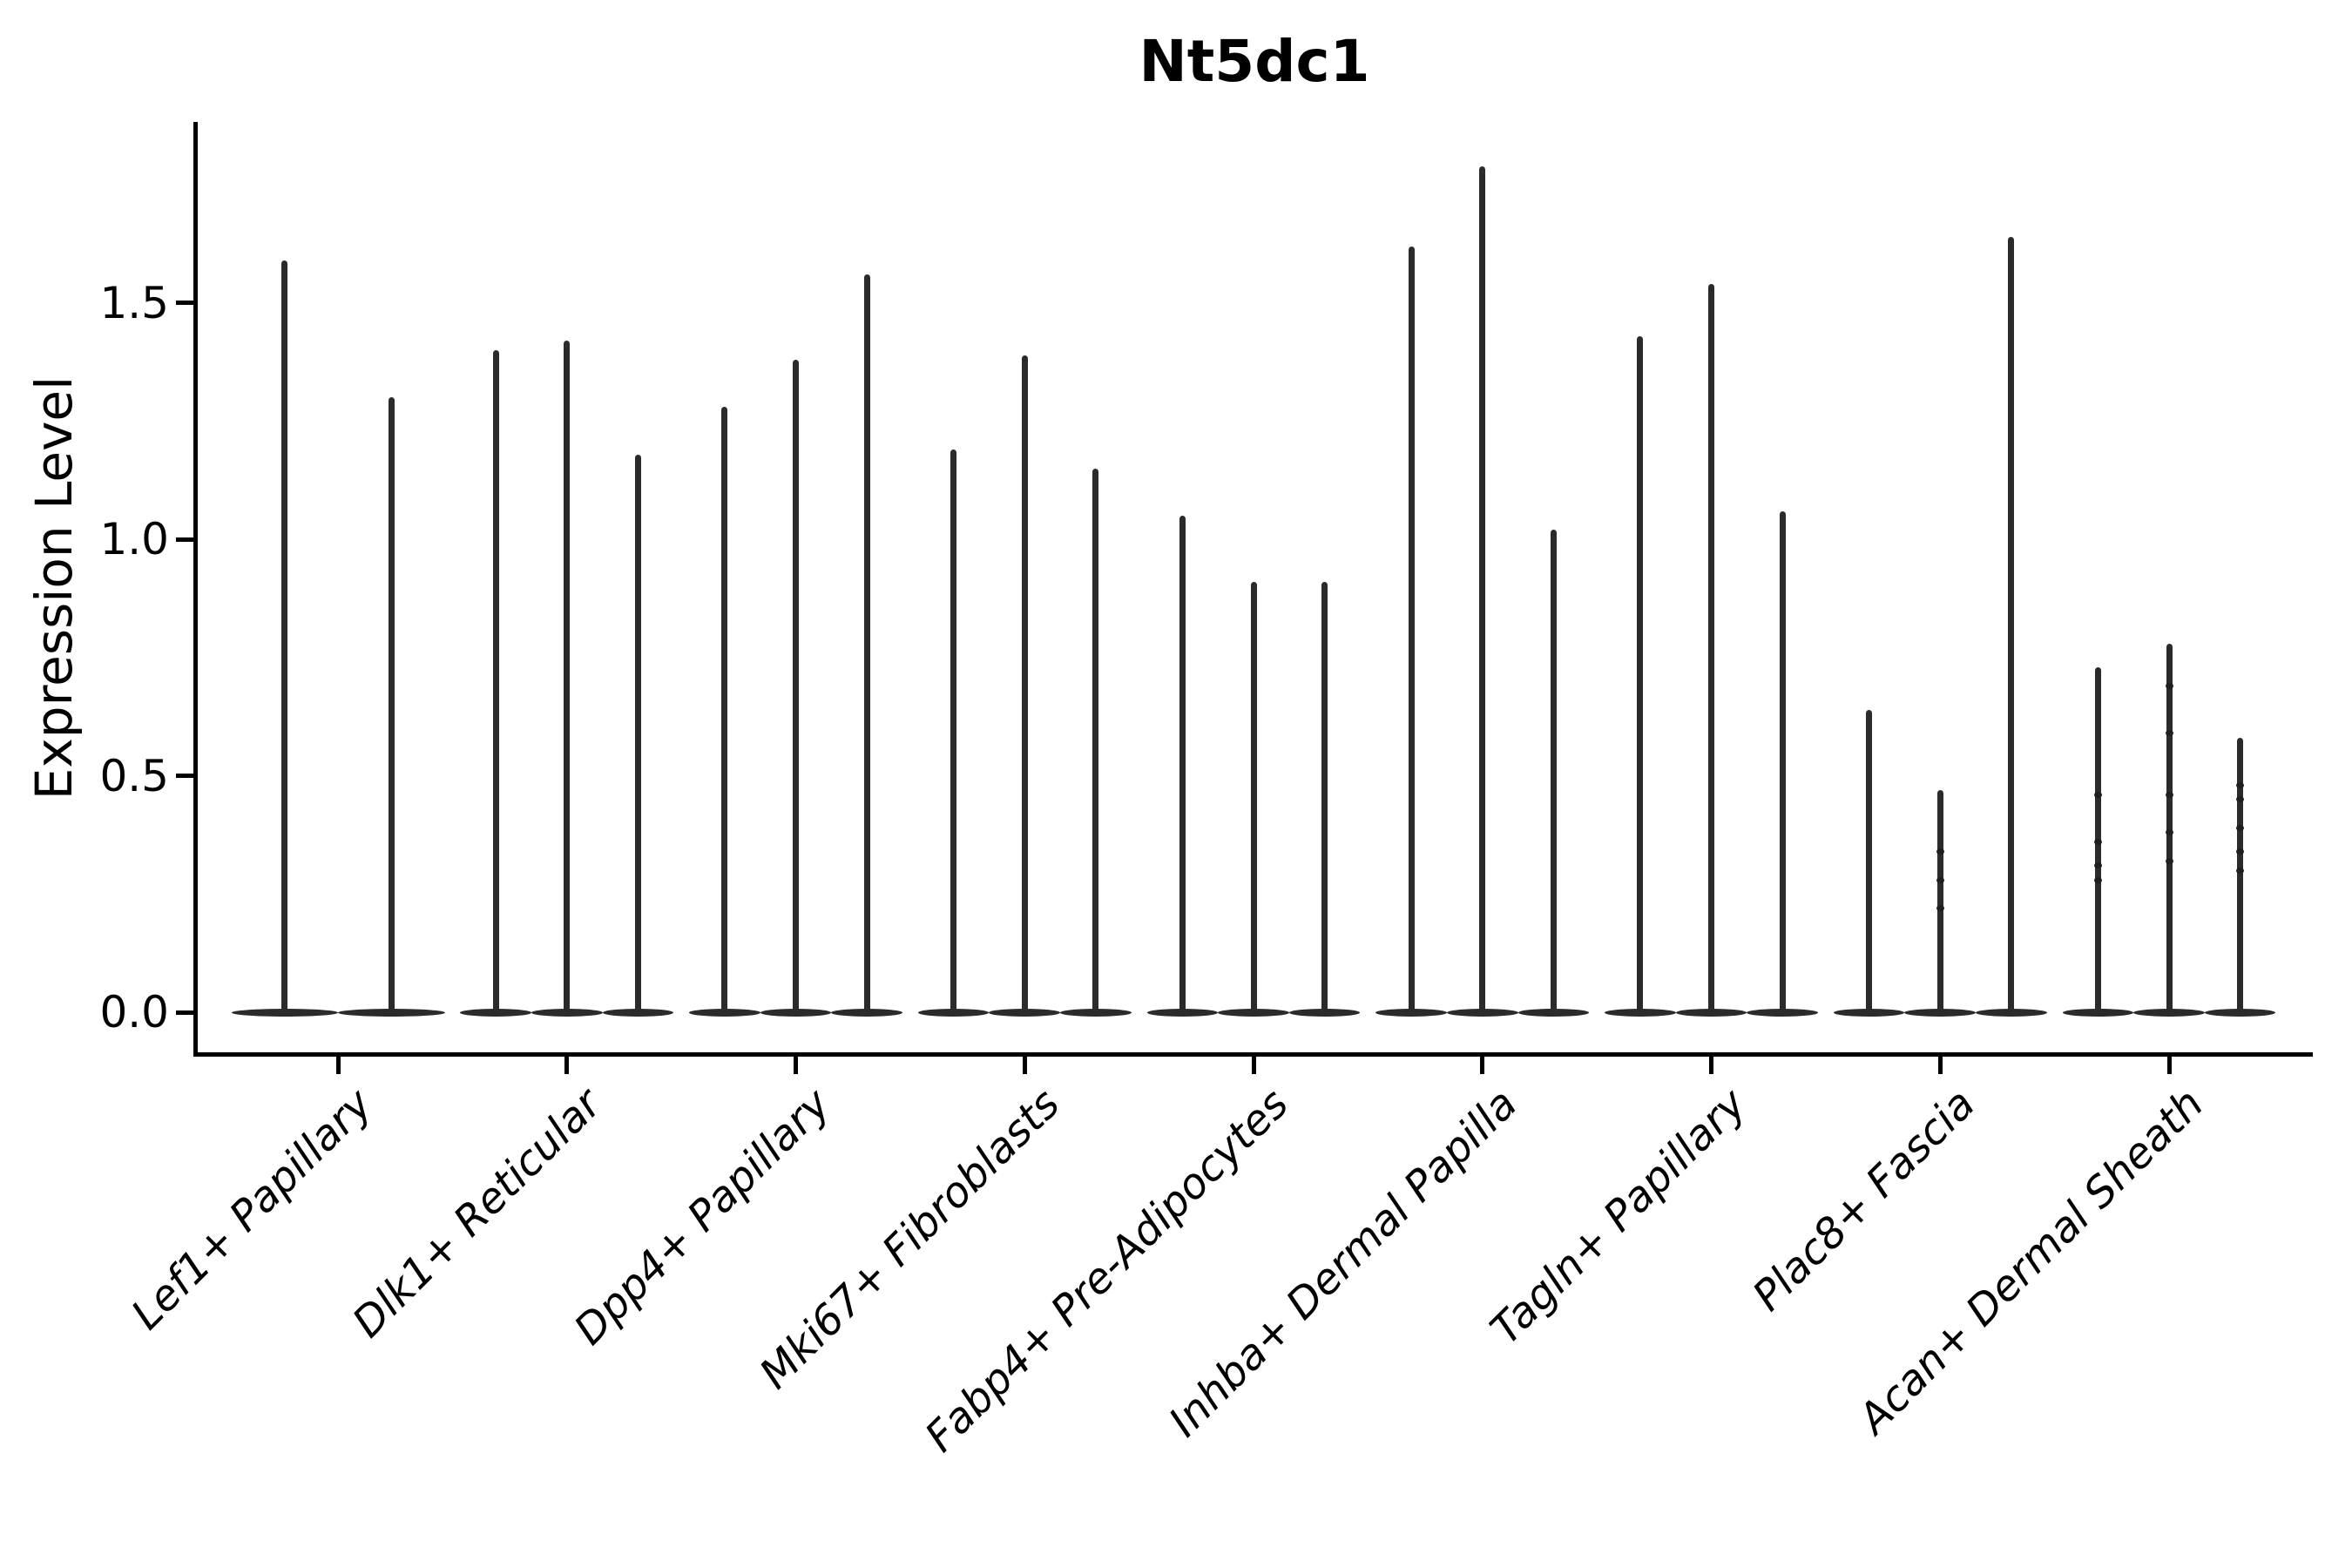 Image resolution: width=2352 pixels, height=1568 pixels. What do you see at coordinates (1864, 1200) in the screenshot?
I see `x-tick-label: Plac8+ Fascia` at bounding box center [1864, 1200].